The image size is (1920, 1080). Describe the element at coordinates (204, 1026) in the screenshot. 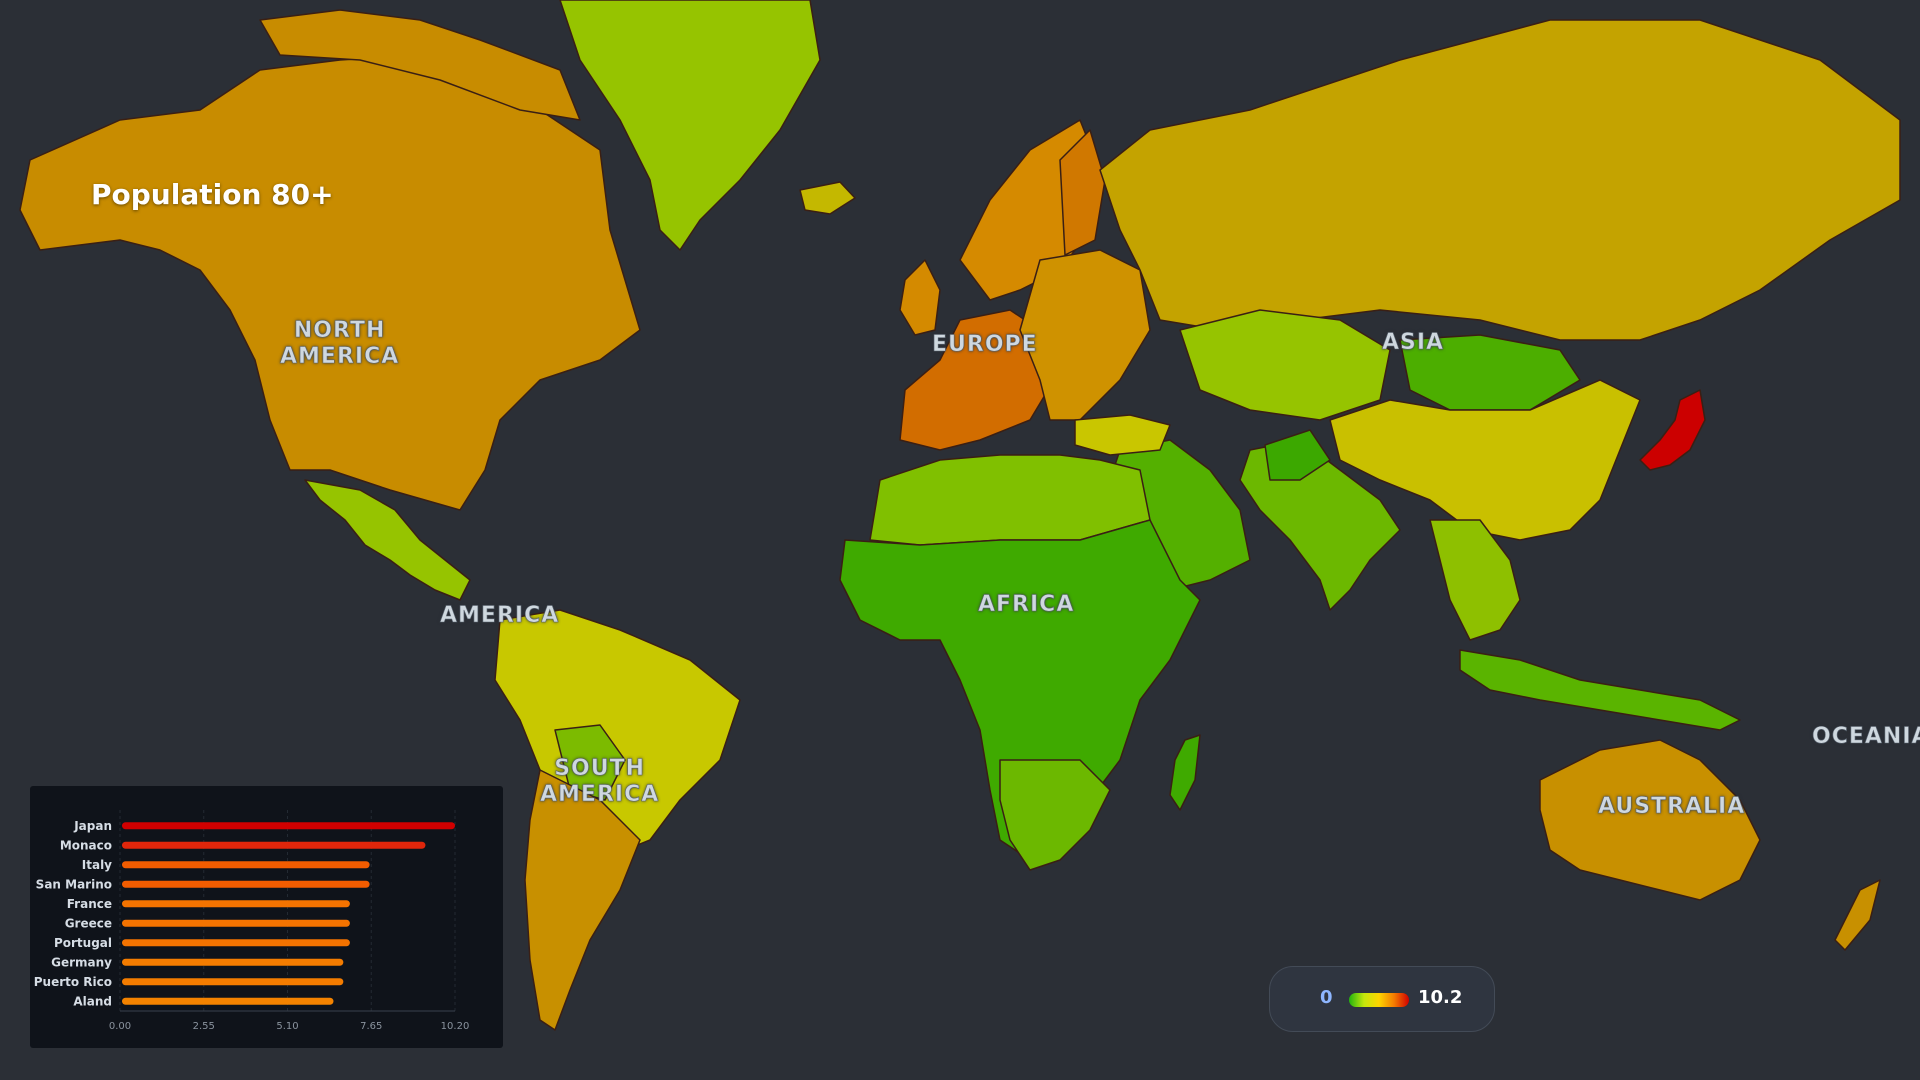

I see `x-tick-label: 2.55` at that location.